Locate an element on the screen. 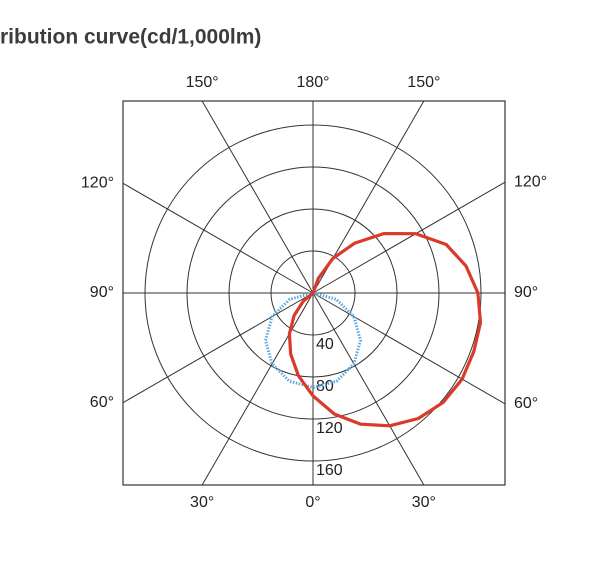 The width and height of the screenshot is (600, 562). radial-label: 40 is located at coordinates (325, 344).